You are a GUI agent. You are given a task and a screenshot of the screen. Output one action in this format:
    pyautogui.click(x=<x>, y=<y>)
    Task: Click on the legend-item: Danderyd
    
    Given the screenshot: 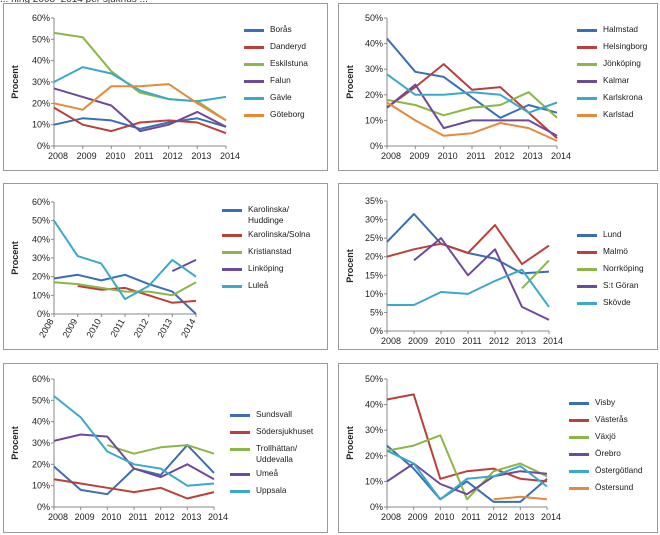 What is the action you would take?
    pyautogui.click(x=299, y=46)
    